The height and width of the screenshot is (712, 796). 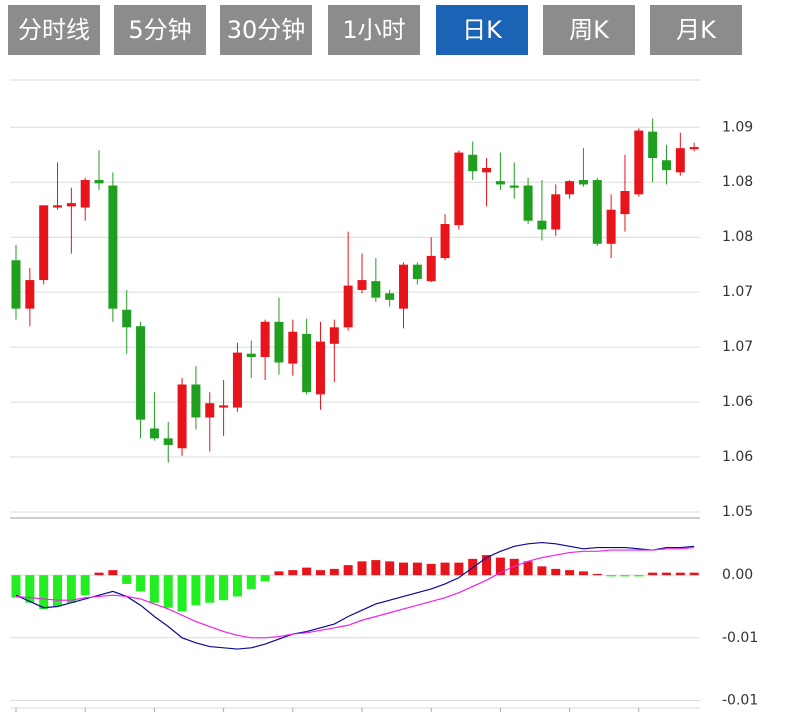 What do you see at coordinates (589, 30) in the screenshot?
I see `tab: 周K` at bounding box center [589, 30].